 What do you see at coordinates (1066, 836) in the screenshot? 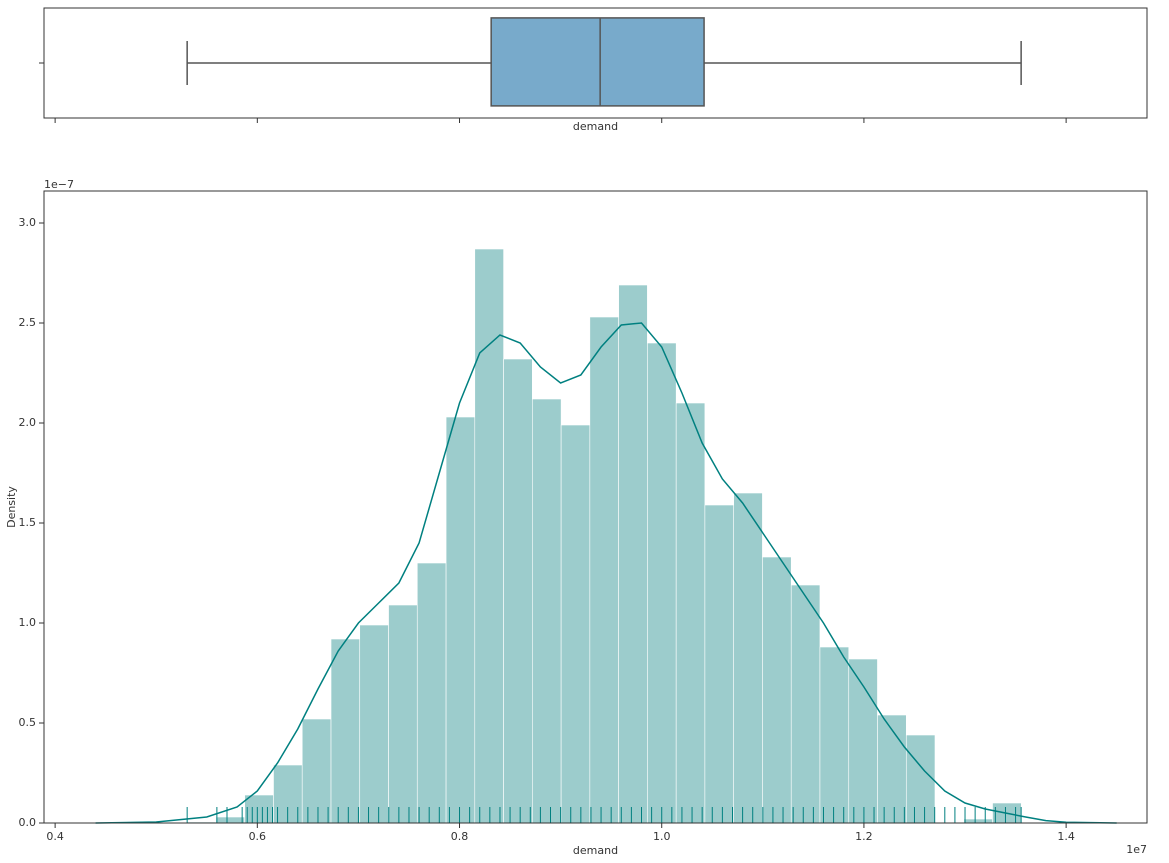
I see `x-tick-label: 1.4` at bounding box center [1066, 836].